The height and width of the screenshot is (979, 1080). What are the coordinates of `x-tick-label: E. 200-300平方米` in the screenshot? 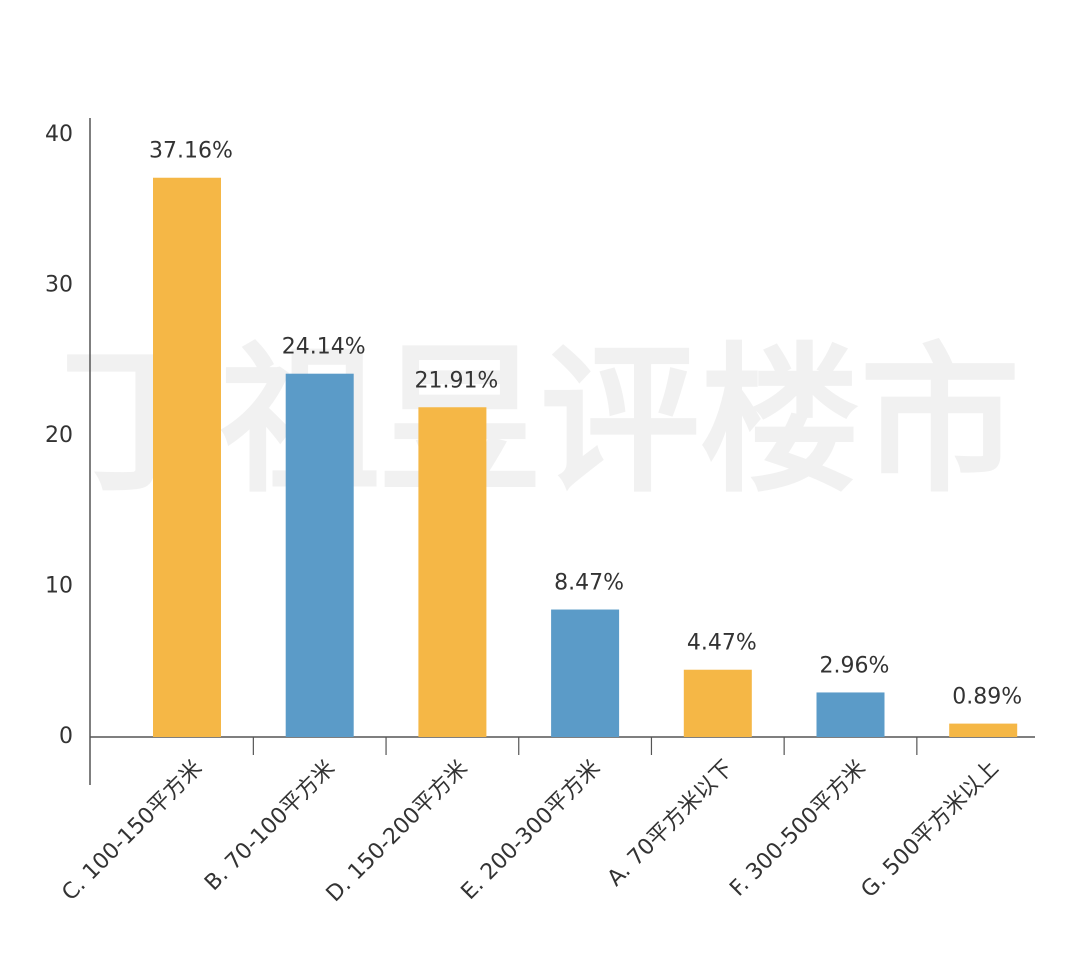 It's located at (531, 830).